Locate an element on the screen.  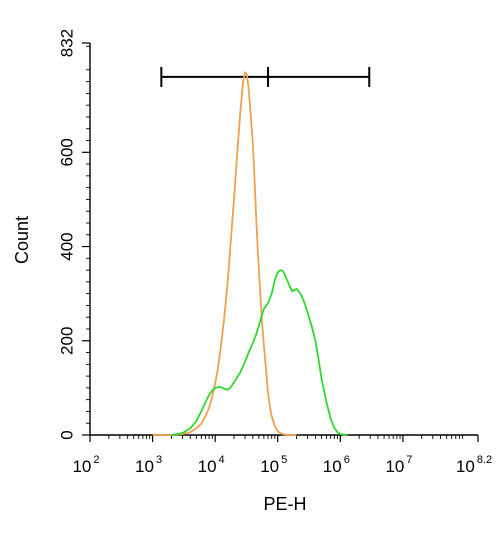
y-tick-label-0: 0 is located at coordinates (66, 434).